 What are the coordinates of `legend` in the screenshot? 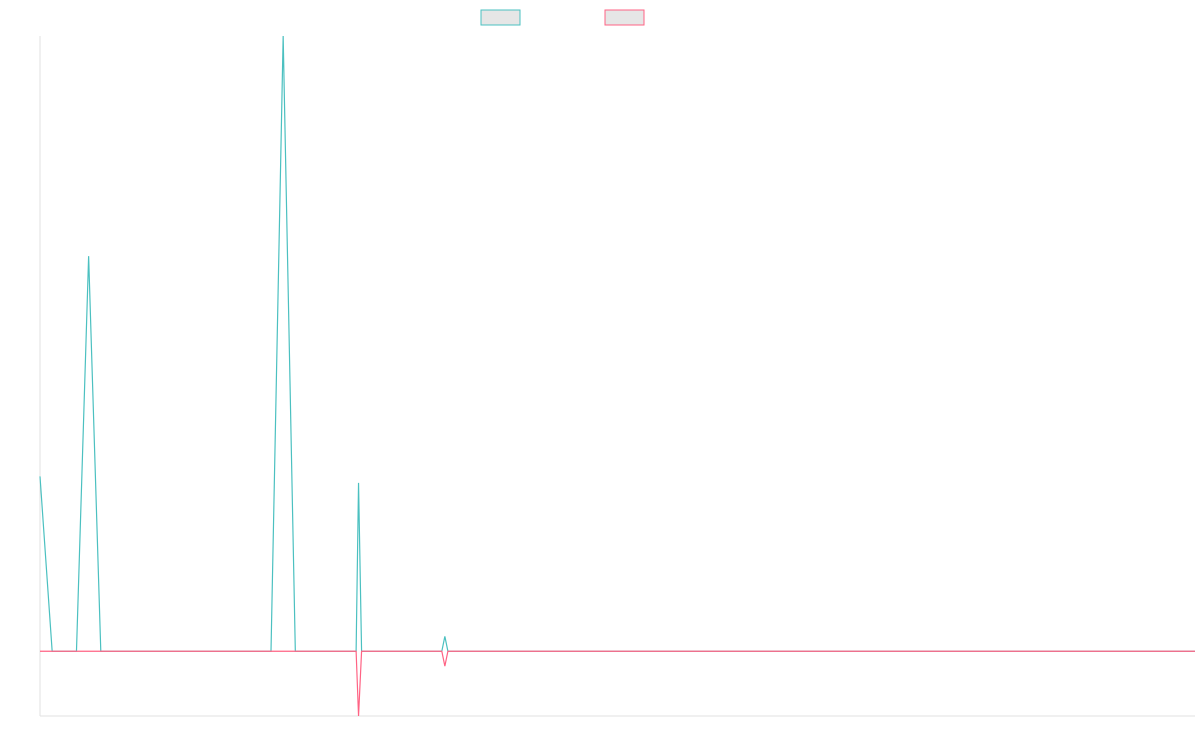 It's located at (562, 17).